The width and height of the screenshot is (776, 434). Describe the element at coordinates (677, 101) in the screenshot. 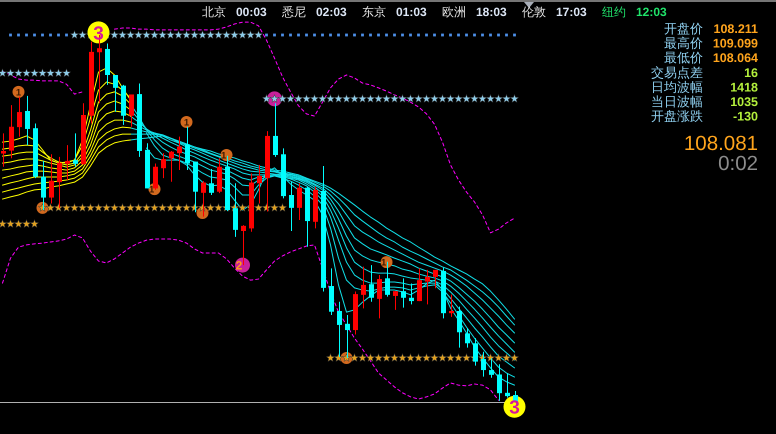

I see `panel-label: 当日波幅` at that location.